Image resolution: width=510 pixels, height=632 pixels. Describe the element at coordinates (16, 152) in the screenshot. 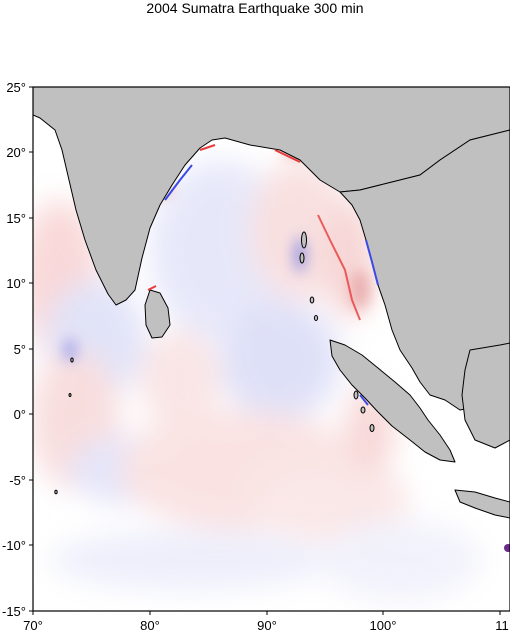

I see `y-tick-label: 20°` at that location.